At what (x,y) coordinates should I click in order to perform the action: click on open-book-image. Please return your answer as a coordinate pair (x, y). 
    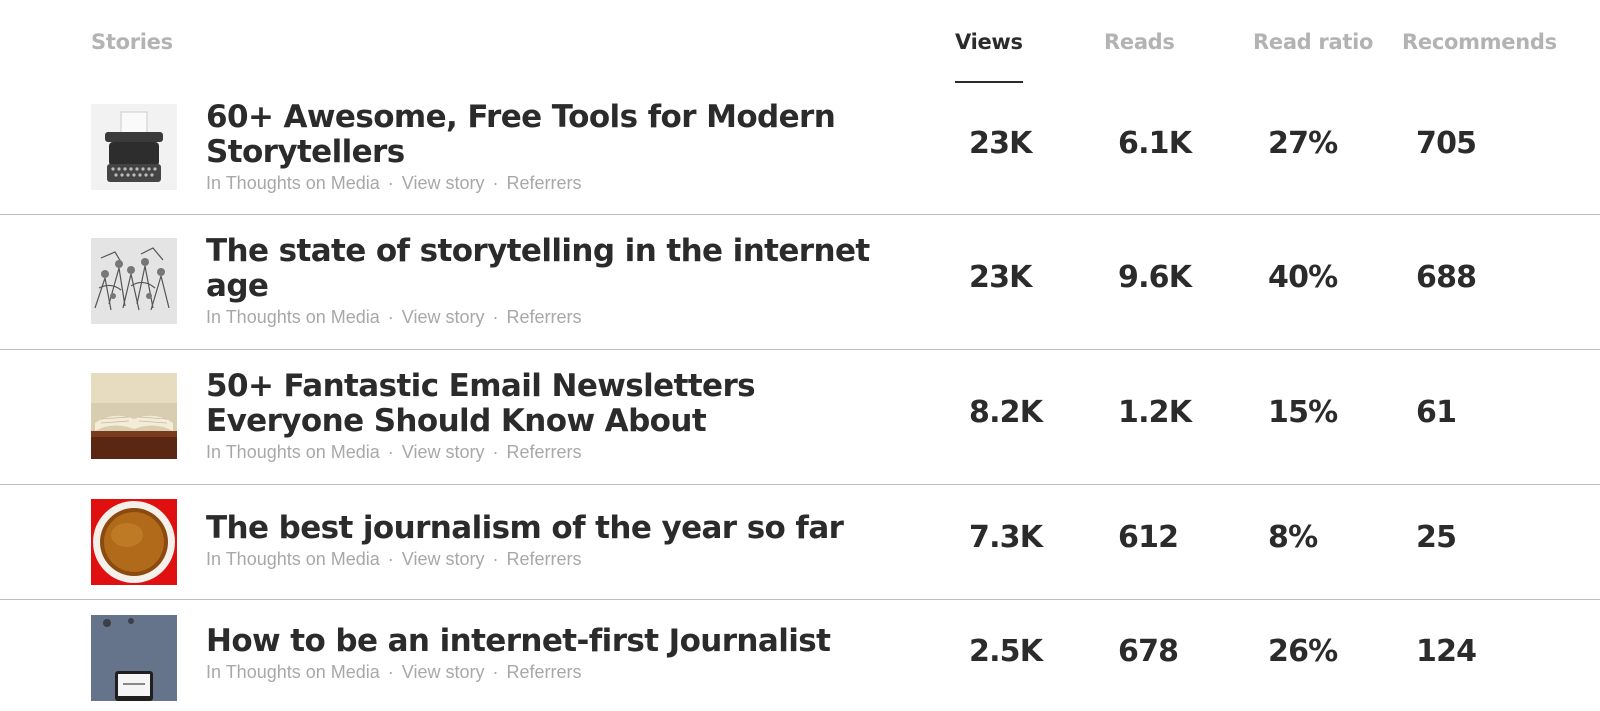
    Looking at the image, I should click on (134, 416).